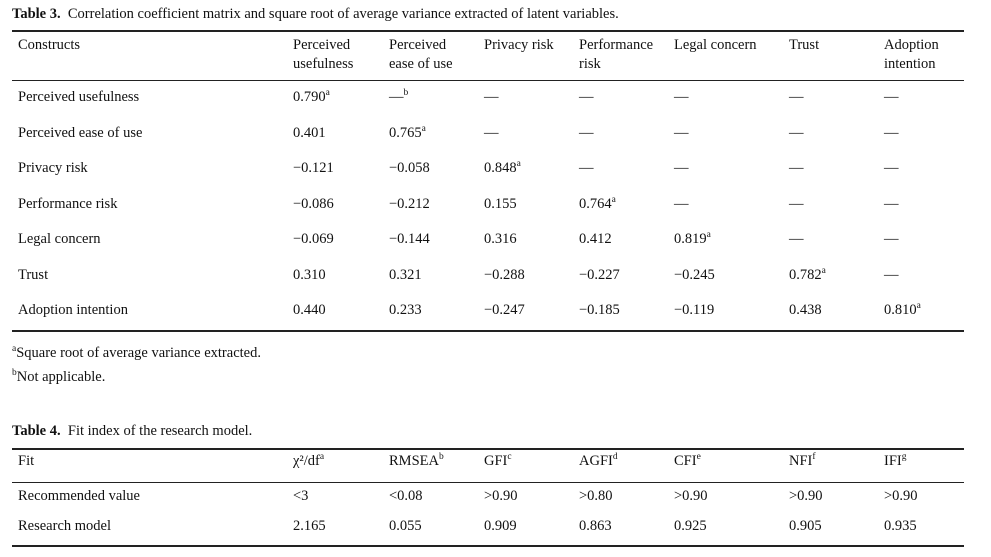  What do you see at coordinates (488, 482) in the screenshot?
I see `table4-header-rule` at bounding box center [488, 482].